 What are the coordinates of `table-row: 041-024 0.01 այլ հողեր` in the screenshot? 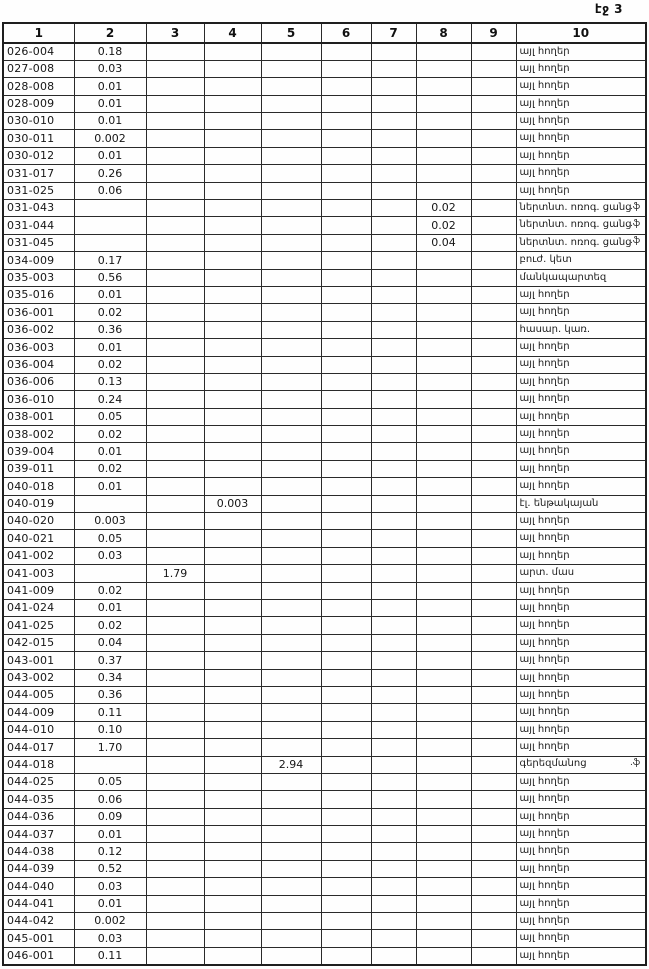 It's located at (324, 608).